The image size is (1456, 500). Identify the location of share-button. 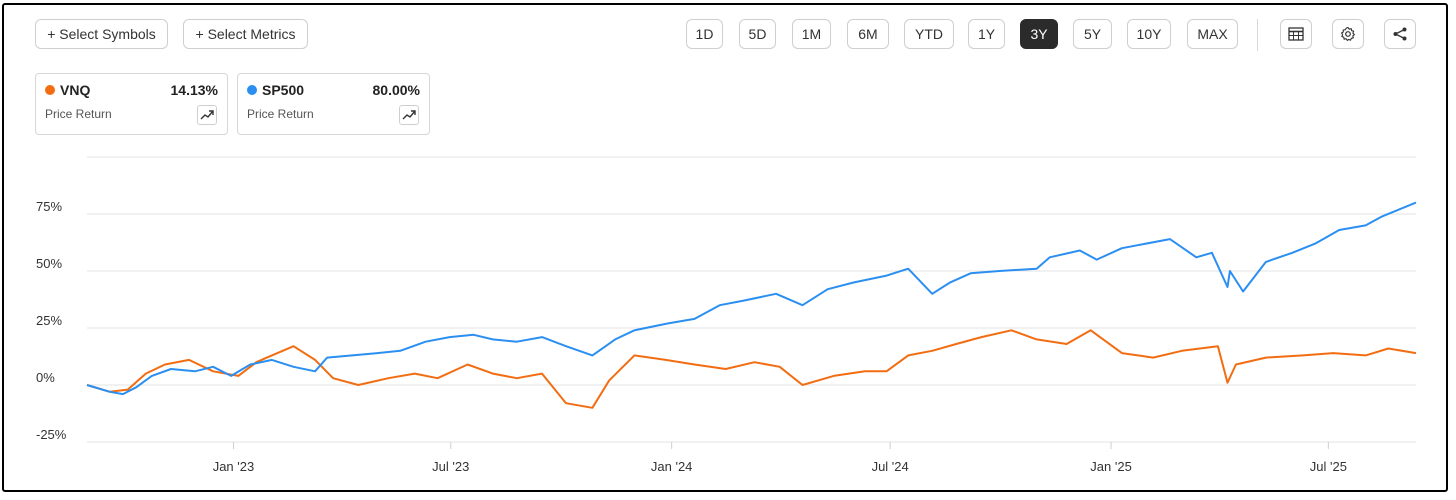
(1400, 34).